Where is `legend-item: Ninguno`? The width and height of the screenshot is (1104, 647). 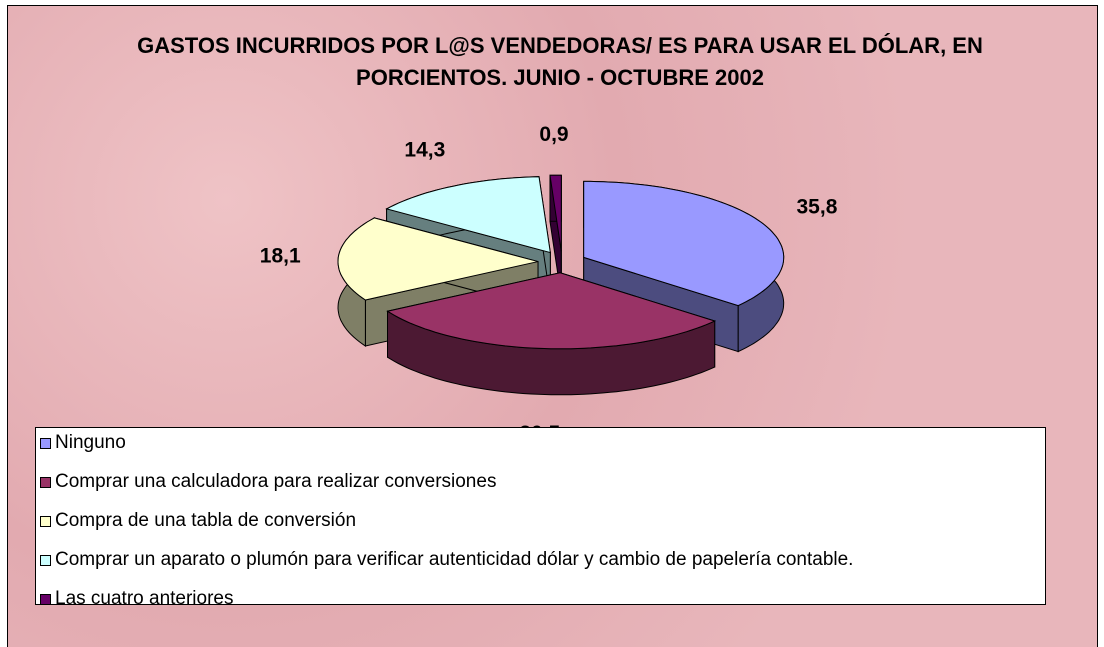 legend-item: Ninguno is located at coordinates (83, 443).